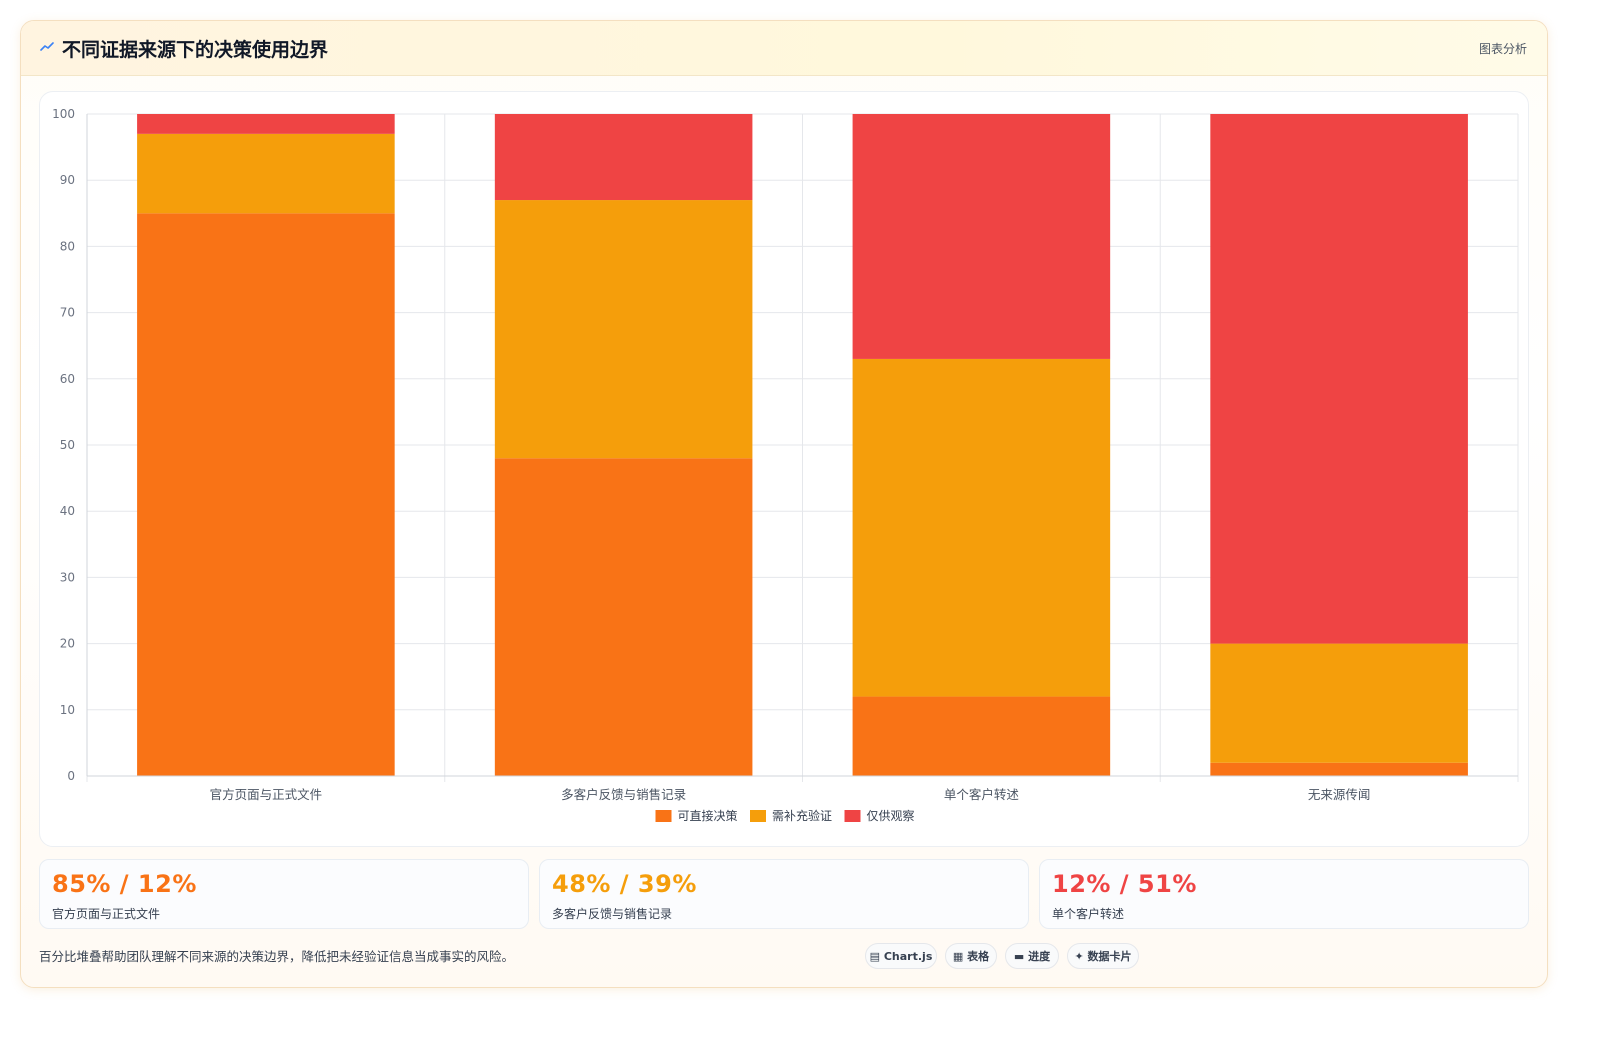  I want to click on trend-icon, so click(47, 47).